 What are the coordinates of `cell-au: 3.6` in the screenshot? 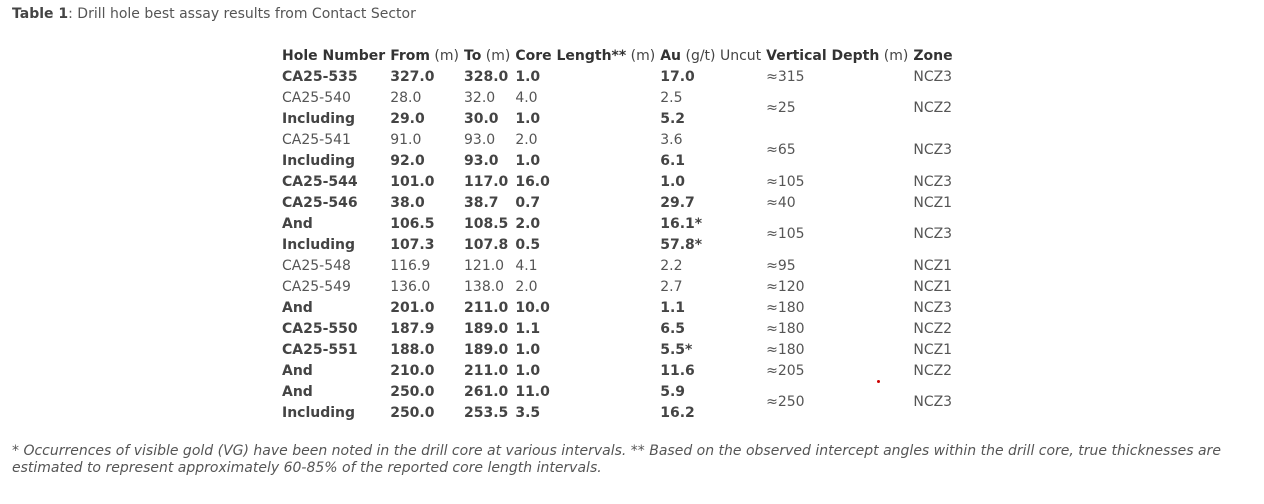 It's located at (671, 139).